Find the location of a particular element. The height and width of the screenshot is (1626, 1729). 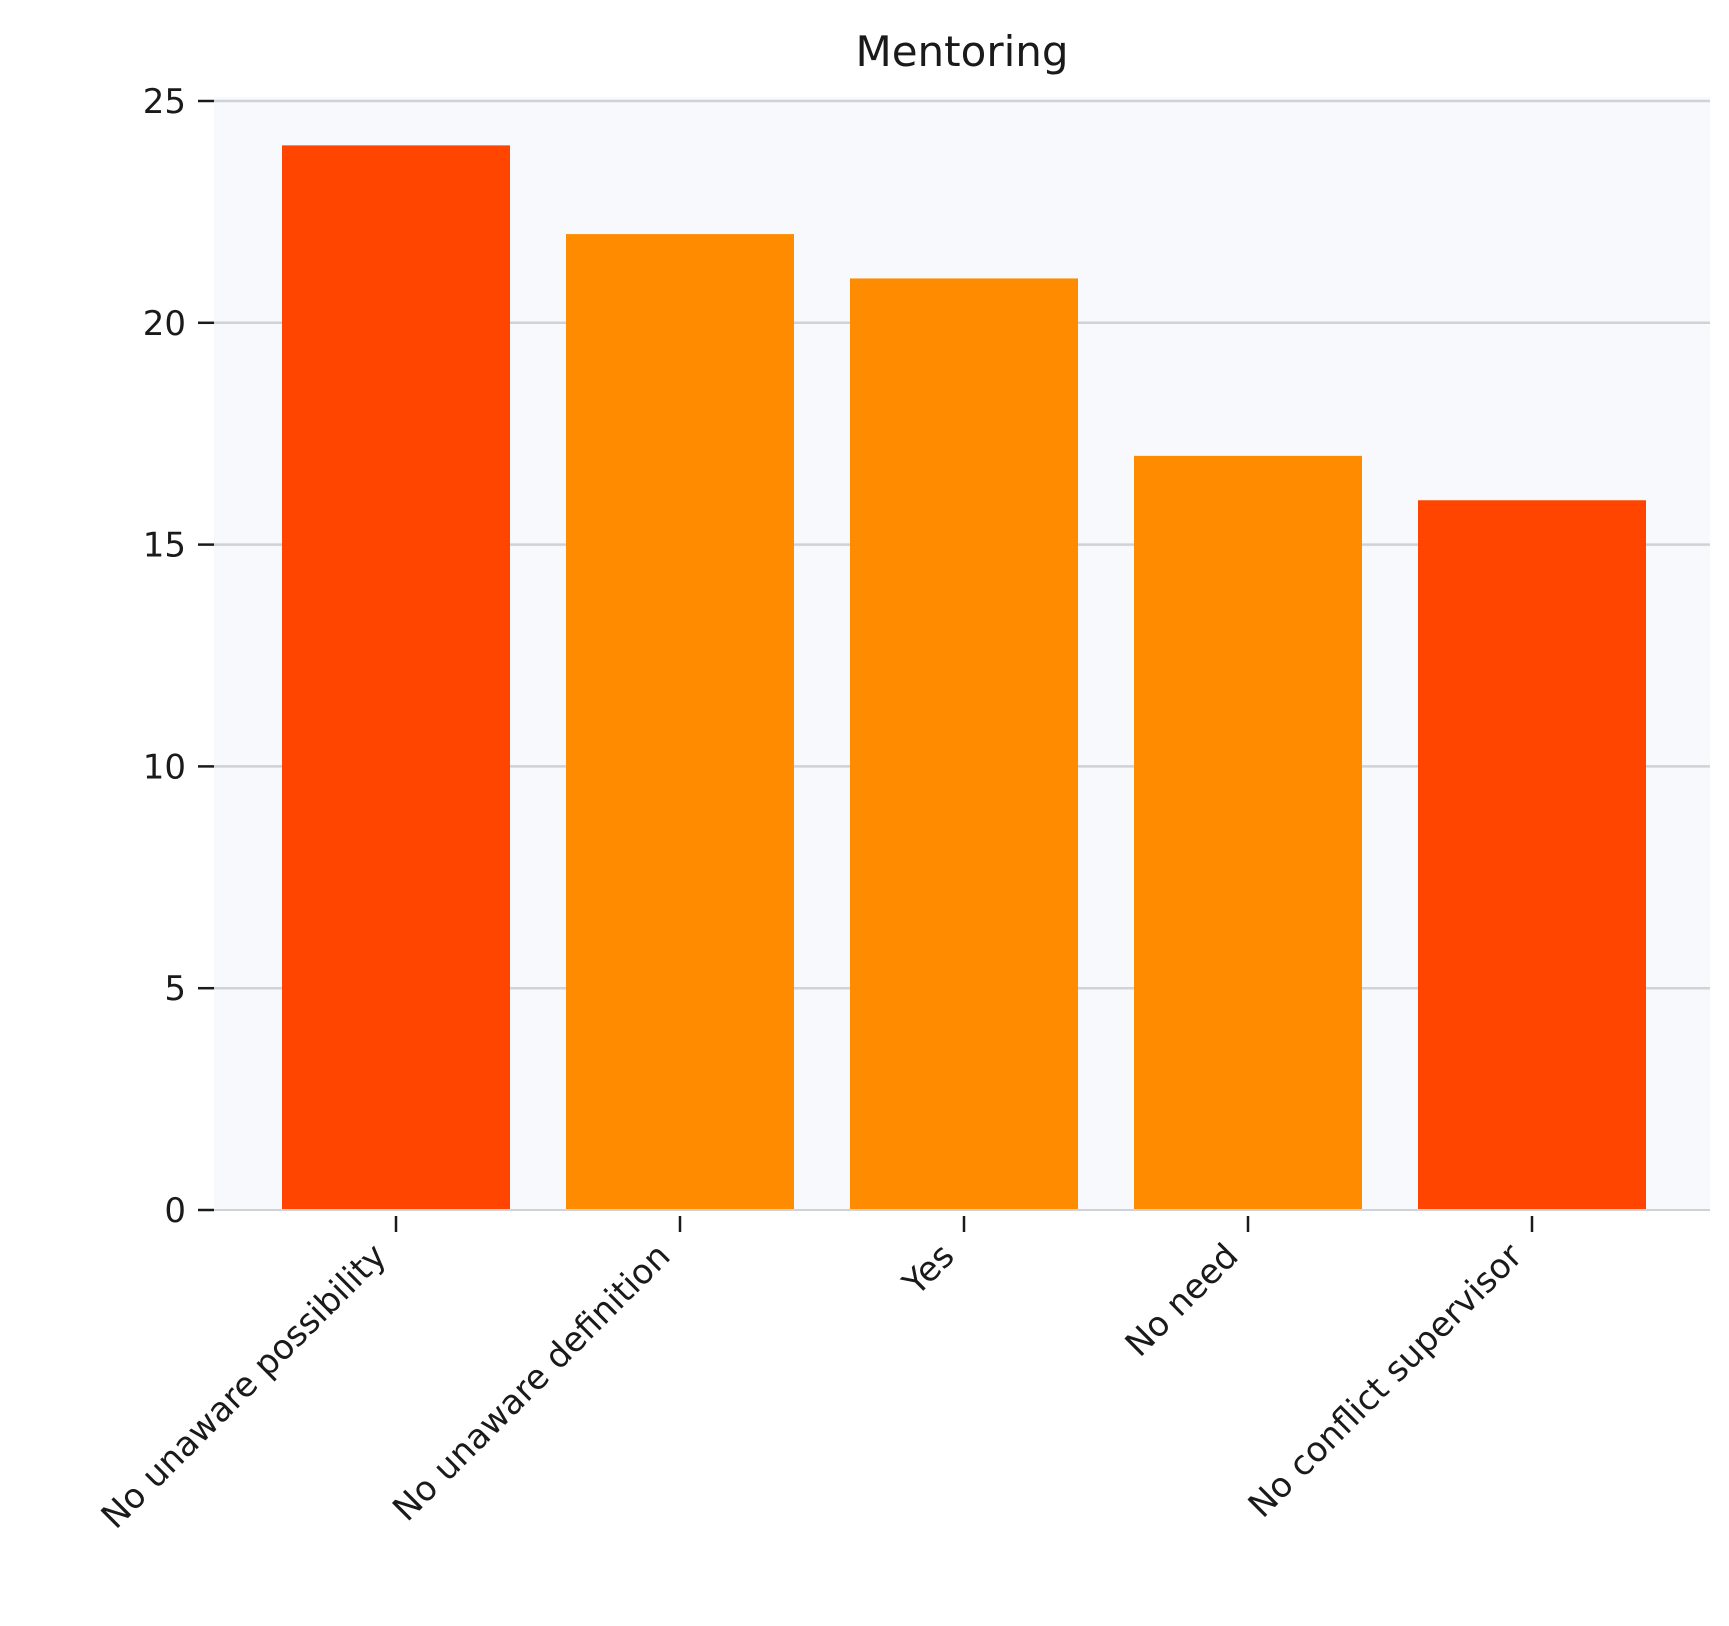

x-tick-label: No unaware definition is located at coordinates (531, 1382).